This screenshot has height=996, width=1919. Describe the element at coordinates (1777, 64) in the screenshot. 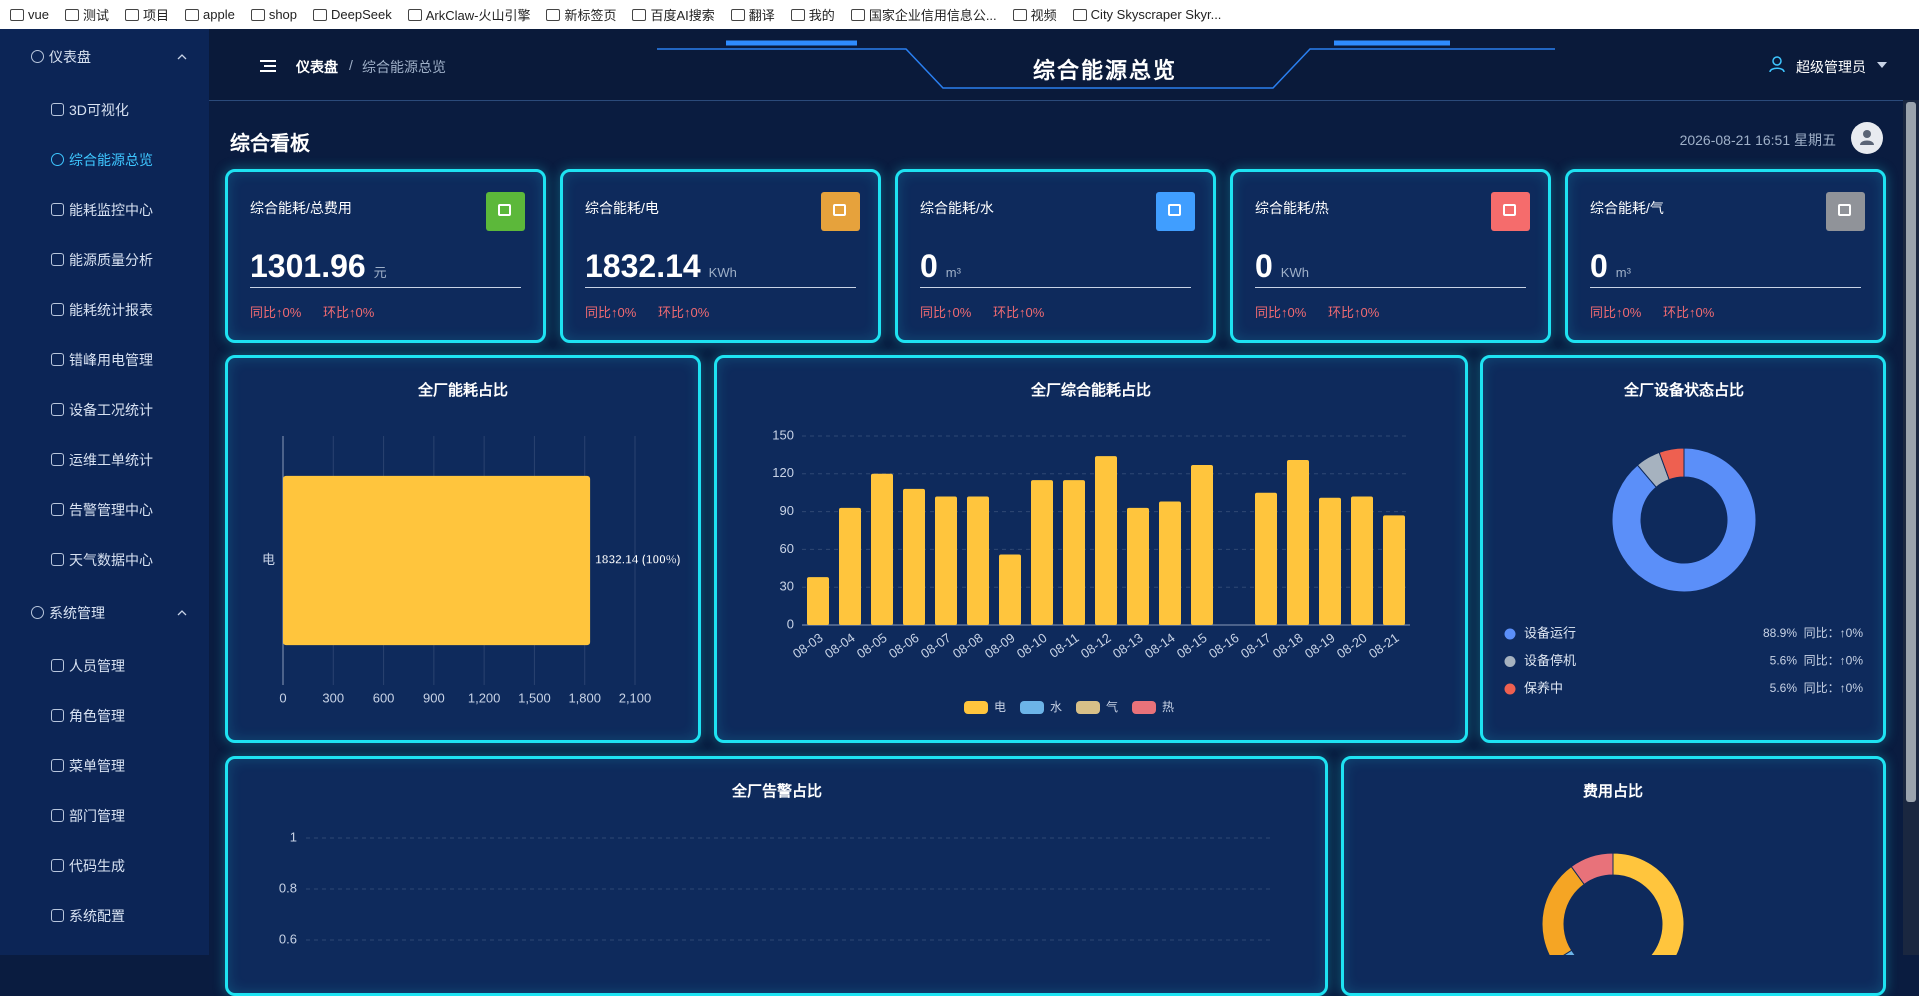

I see `user-icon` at that location.